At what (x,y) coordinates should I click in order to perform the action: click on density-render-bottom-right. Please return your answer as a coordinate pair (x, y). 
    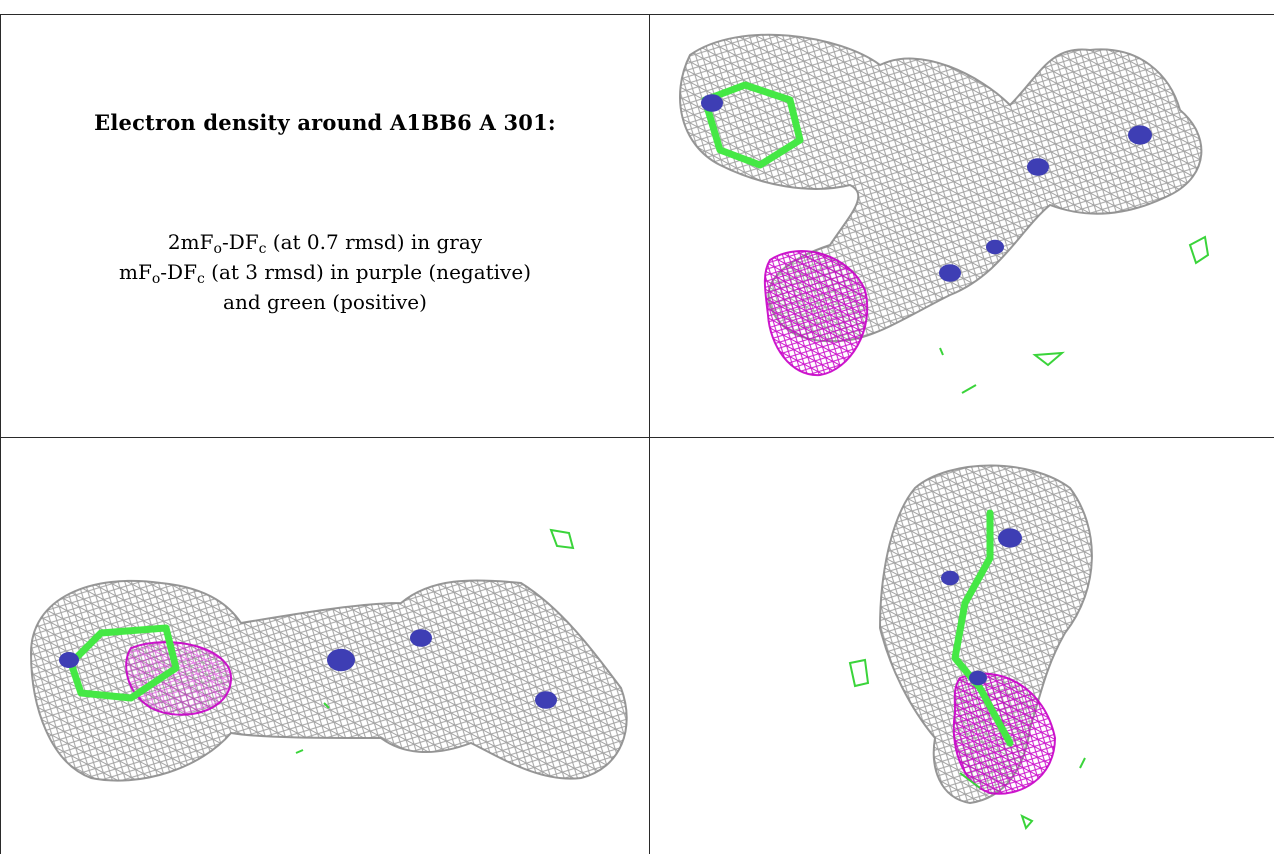
    Looking at the image, I should click on (970, 647).